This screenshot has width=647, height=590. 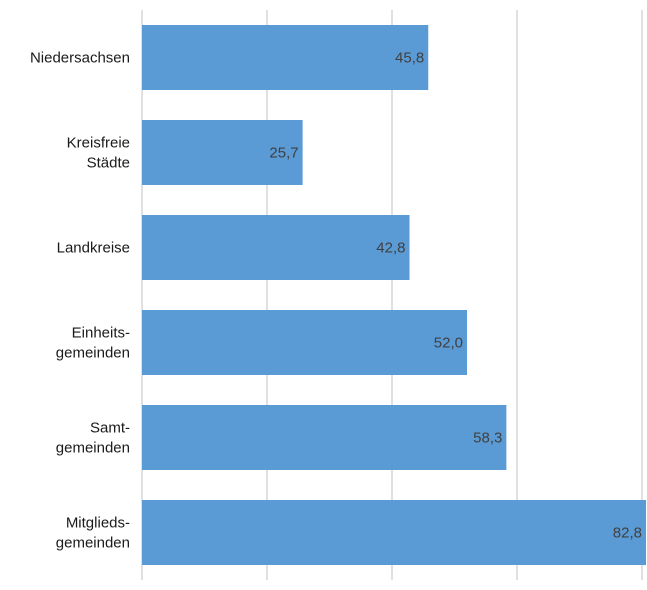 What do you see at coordinates (409, 58) in the screenshot?
I see `data-label: 45,8` at bounding box center [409, 58].